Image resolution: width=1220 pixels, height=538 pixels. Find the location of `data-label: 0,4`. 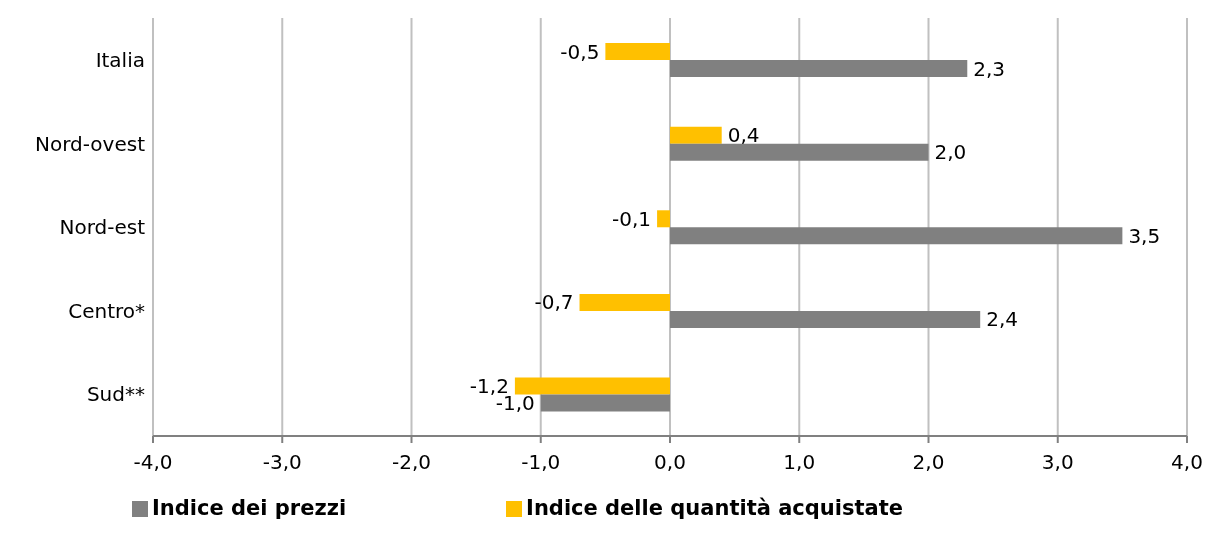

data-label: 0,4 is located at coordinates (743, 135).